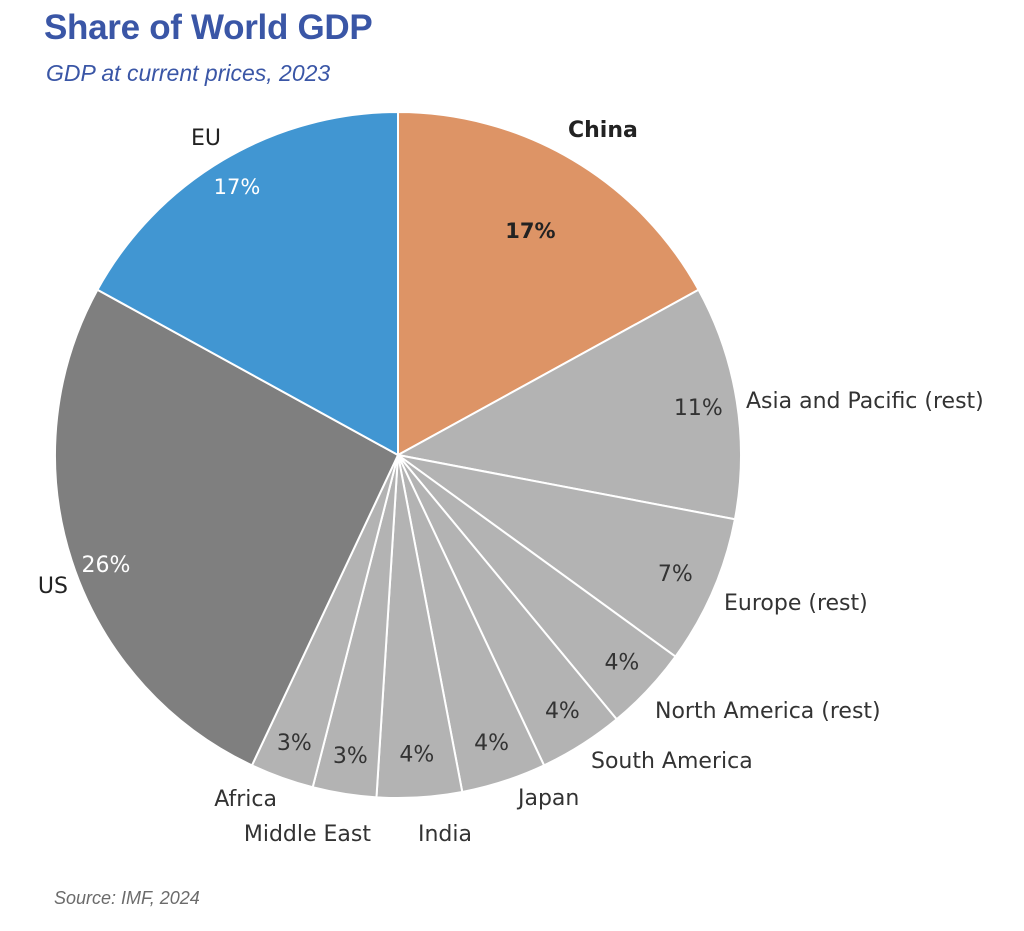  I want to click on value-label-middle-east: 3%, so click(350, 756).